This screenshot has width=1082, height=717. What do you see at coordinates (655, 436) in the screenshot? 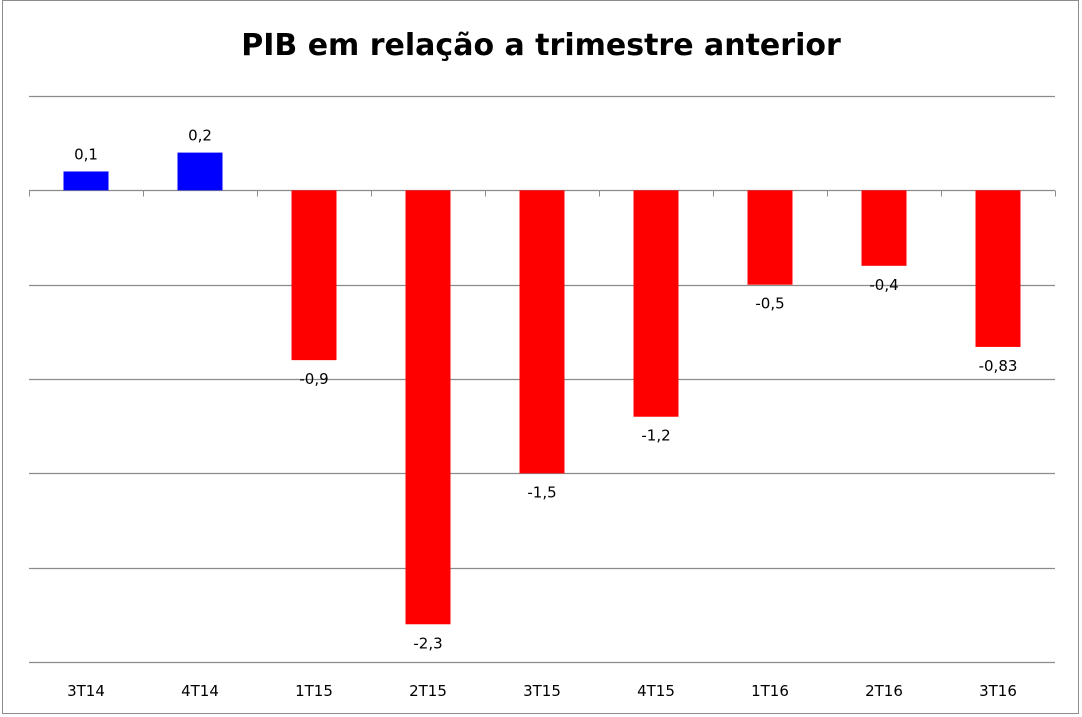
I see `data-label: -1,2` at bounding box center [655, 436].